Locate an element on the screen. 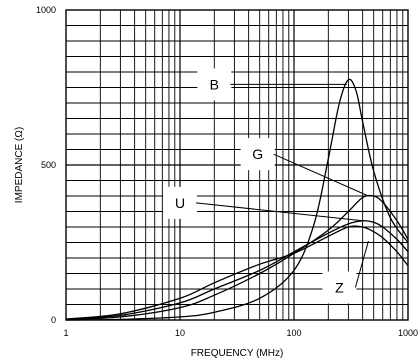 The width and height of the screenshot is (420, 362). x-tick-label: 10 is located at coordinates (180, 333).